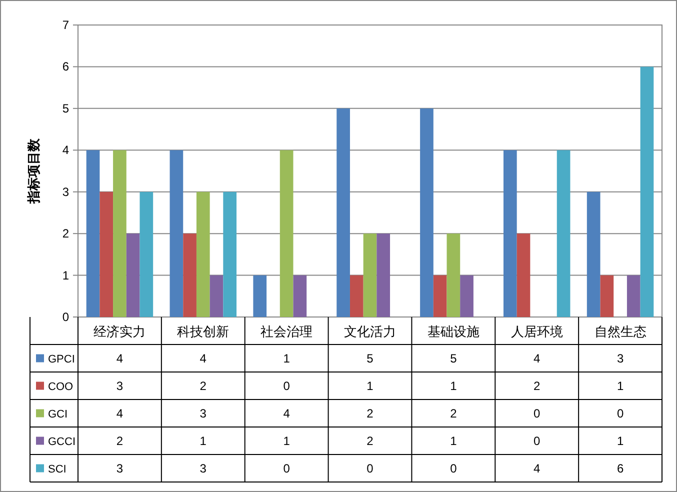 This screenshot has width=677, height=492. What do you see at coordinates (66, 233) in the screenshot?
I see `y-tick-label: 2` at bounding box center [66, 233].